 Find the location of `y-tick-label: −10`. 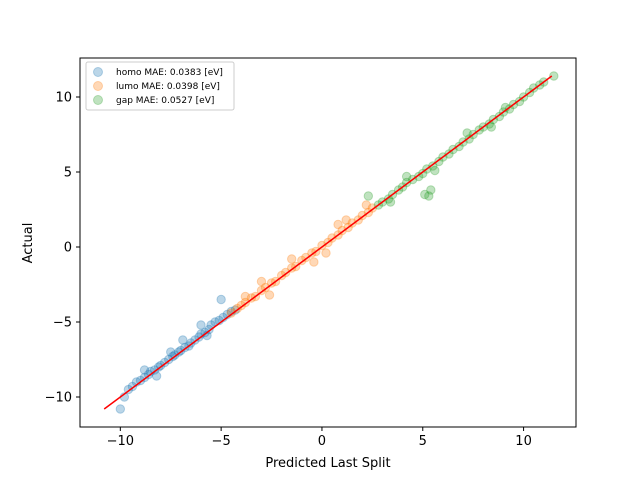

y-tick-label: −10 is located at coordinates (58, 398).